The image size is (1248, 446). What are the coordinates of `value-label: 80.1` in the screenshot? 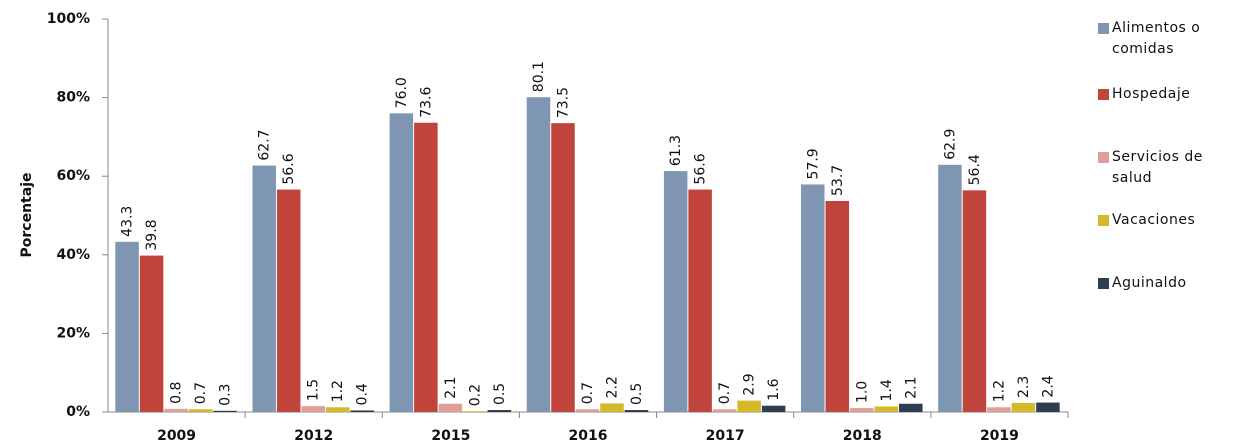 It's located at (539, 76).